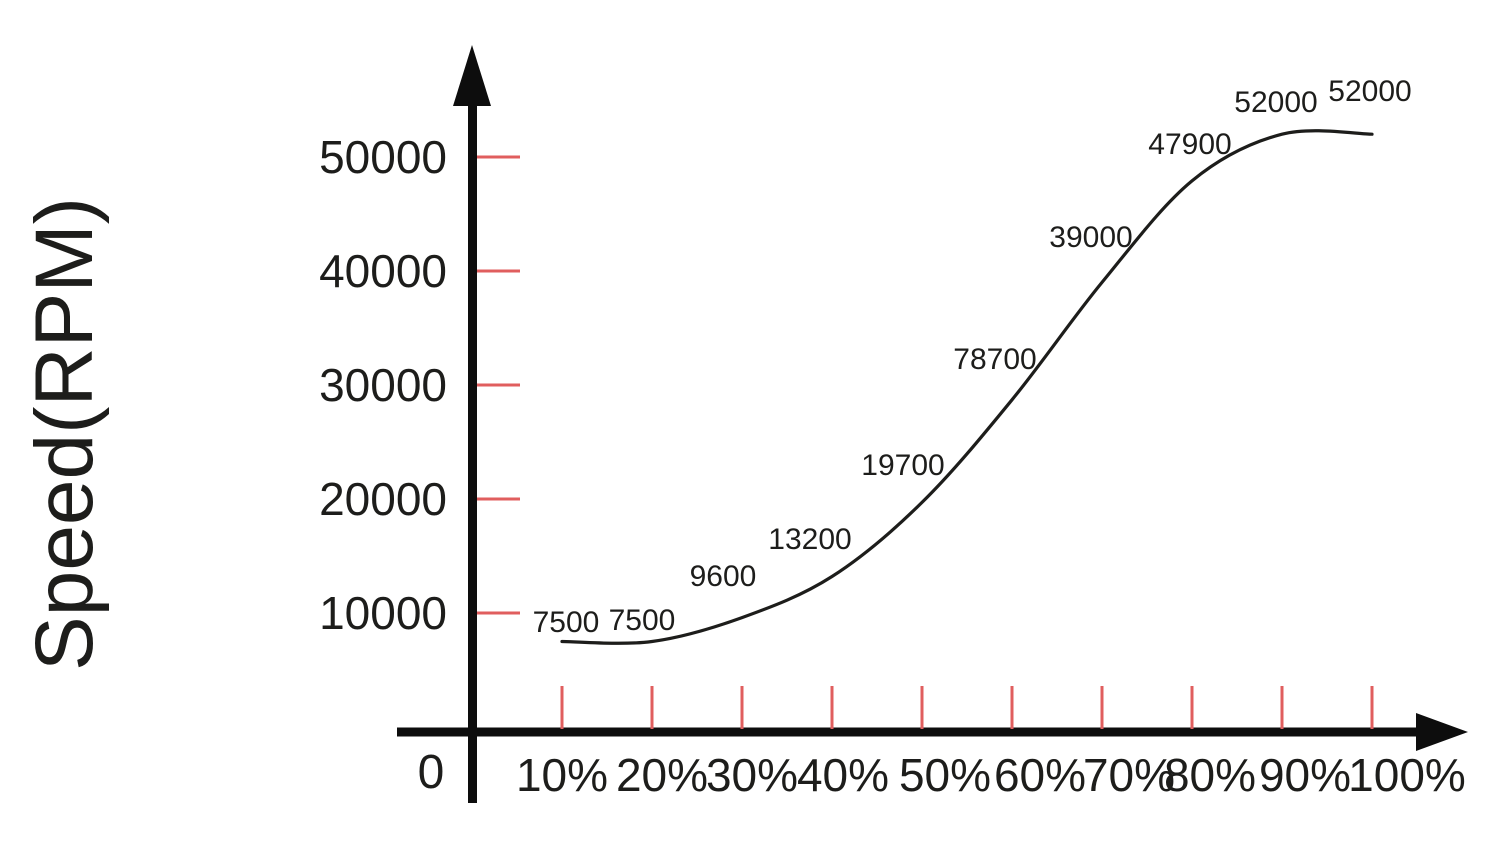 This screenshot has height=849, width=1507. I want to click on point-label-40: 13200, so click(810, 539).